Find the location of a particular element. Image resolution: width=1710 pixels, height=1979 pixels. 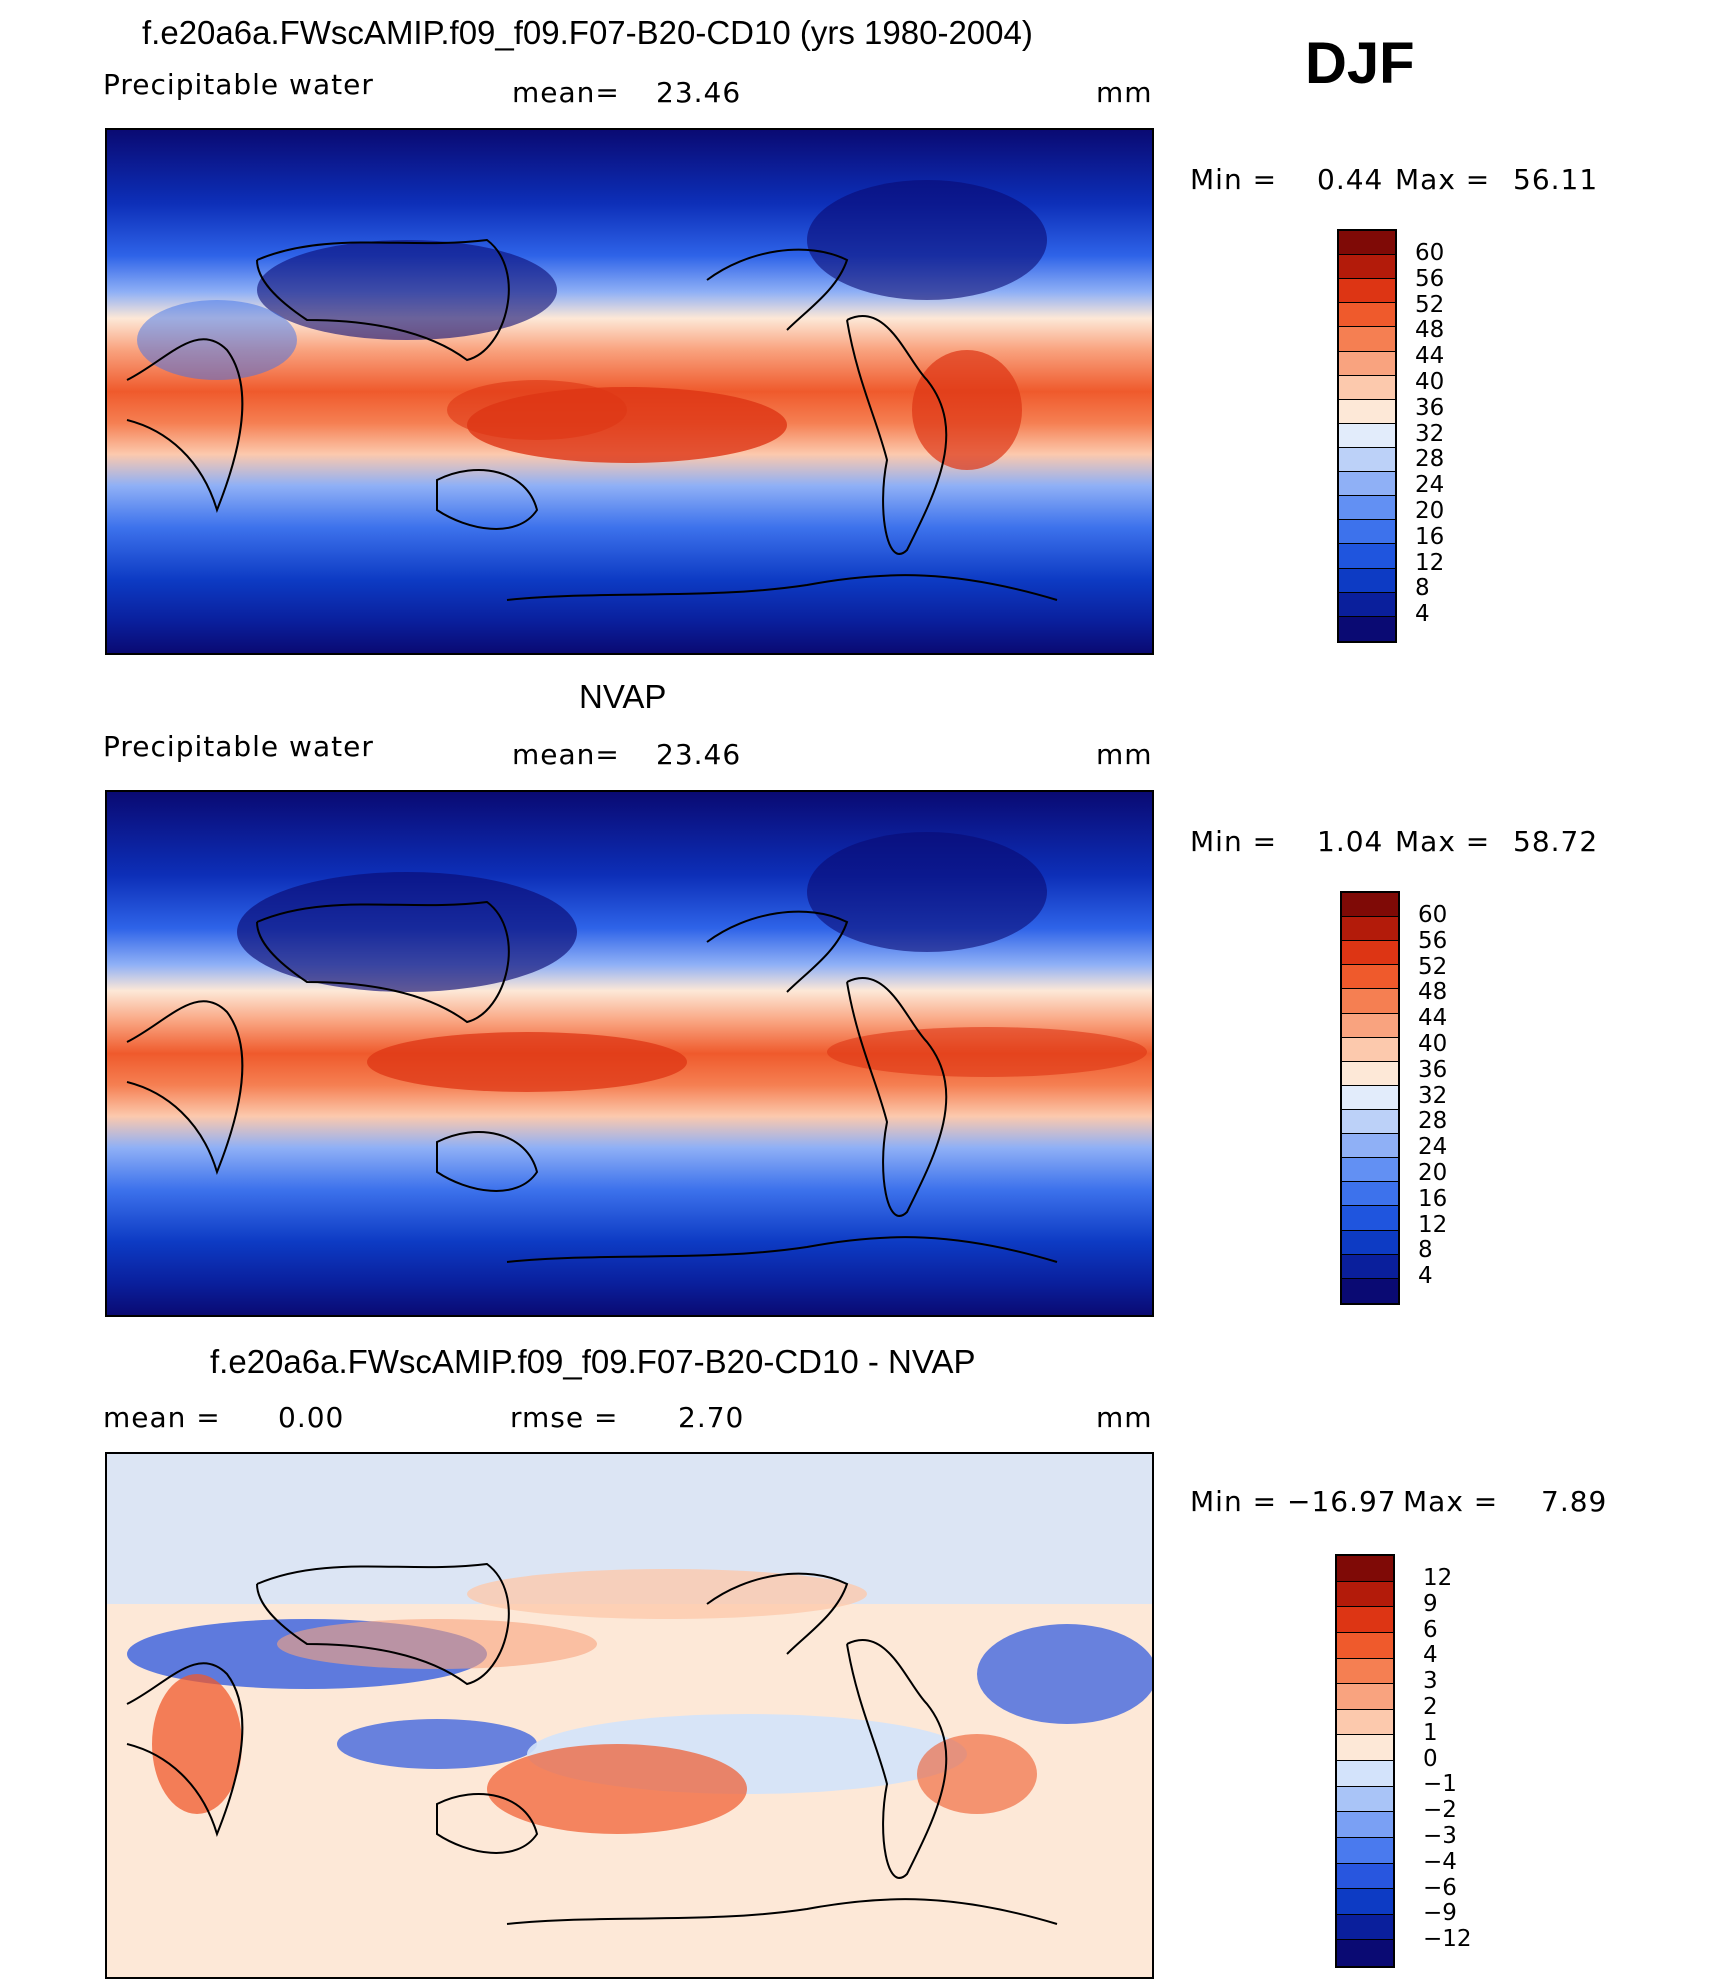

panel-3-max-value: 7.89 is located at coordinates (1574, 1501).